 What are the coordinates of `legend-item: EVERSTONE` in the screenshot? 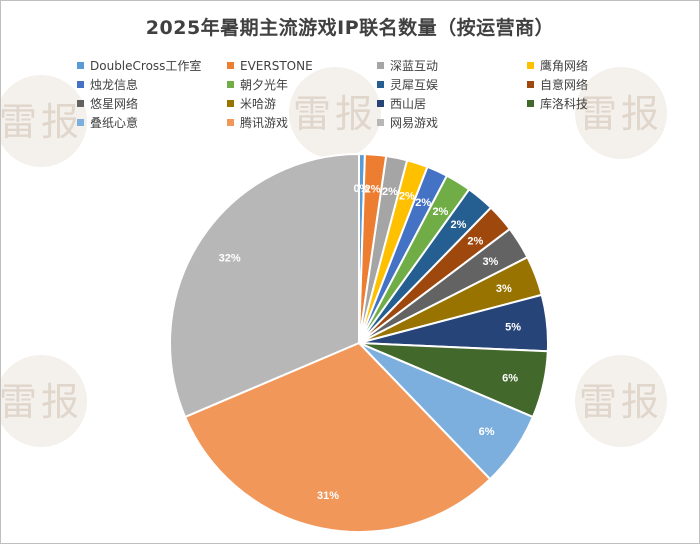 It's located at (299, 65).